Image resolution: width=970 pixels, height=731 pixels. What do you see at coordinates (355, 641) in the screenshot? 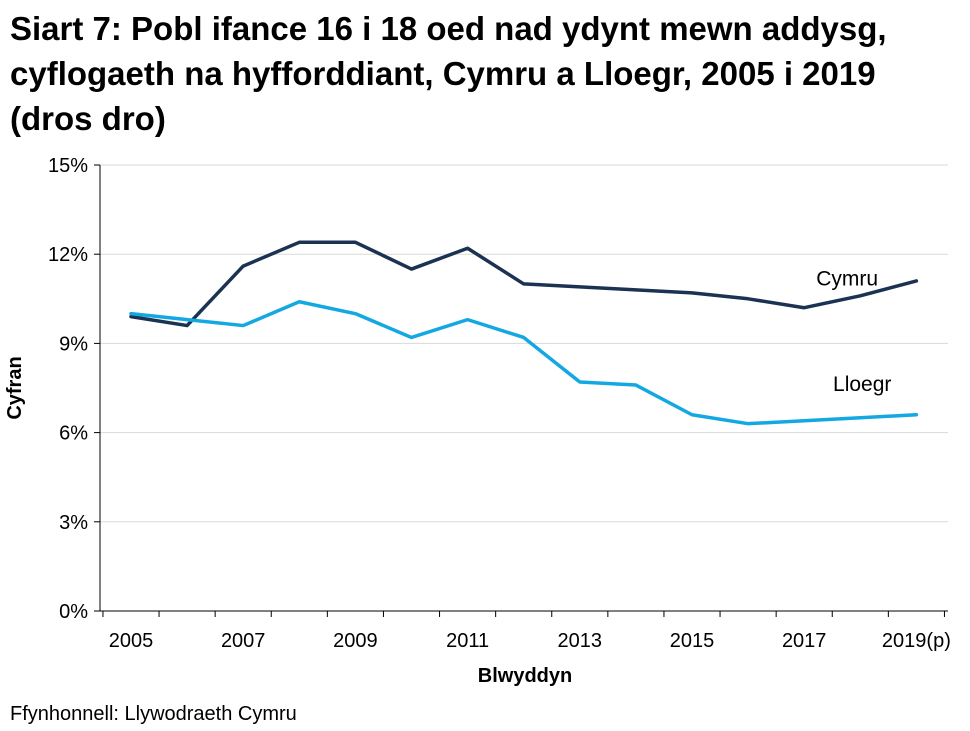
I see `x-tick-label: 2009` at bounding box center [355, 641].